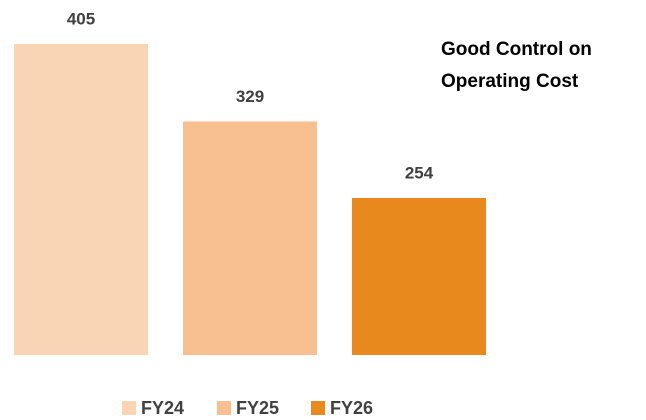  Describe the element at coordinates (419, 172) in the screenshot. I see `data-label: 254` at that location.